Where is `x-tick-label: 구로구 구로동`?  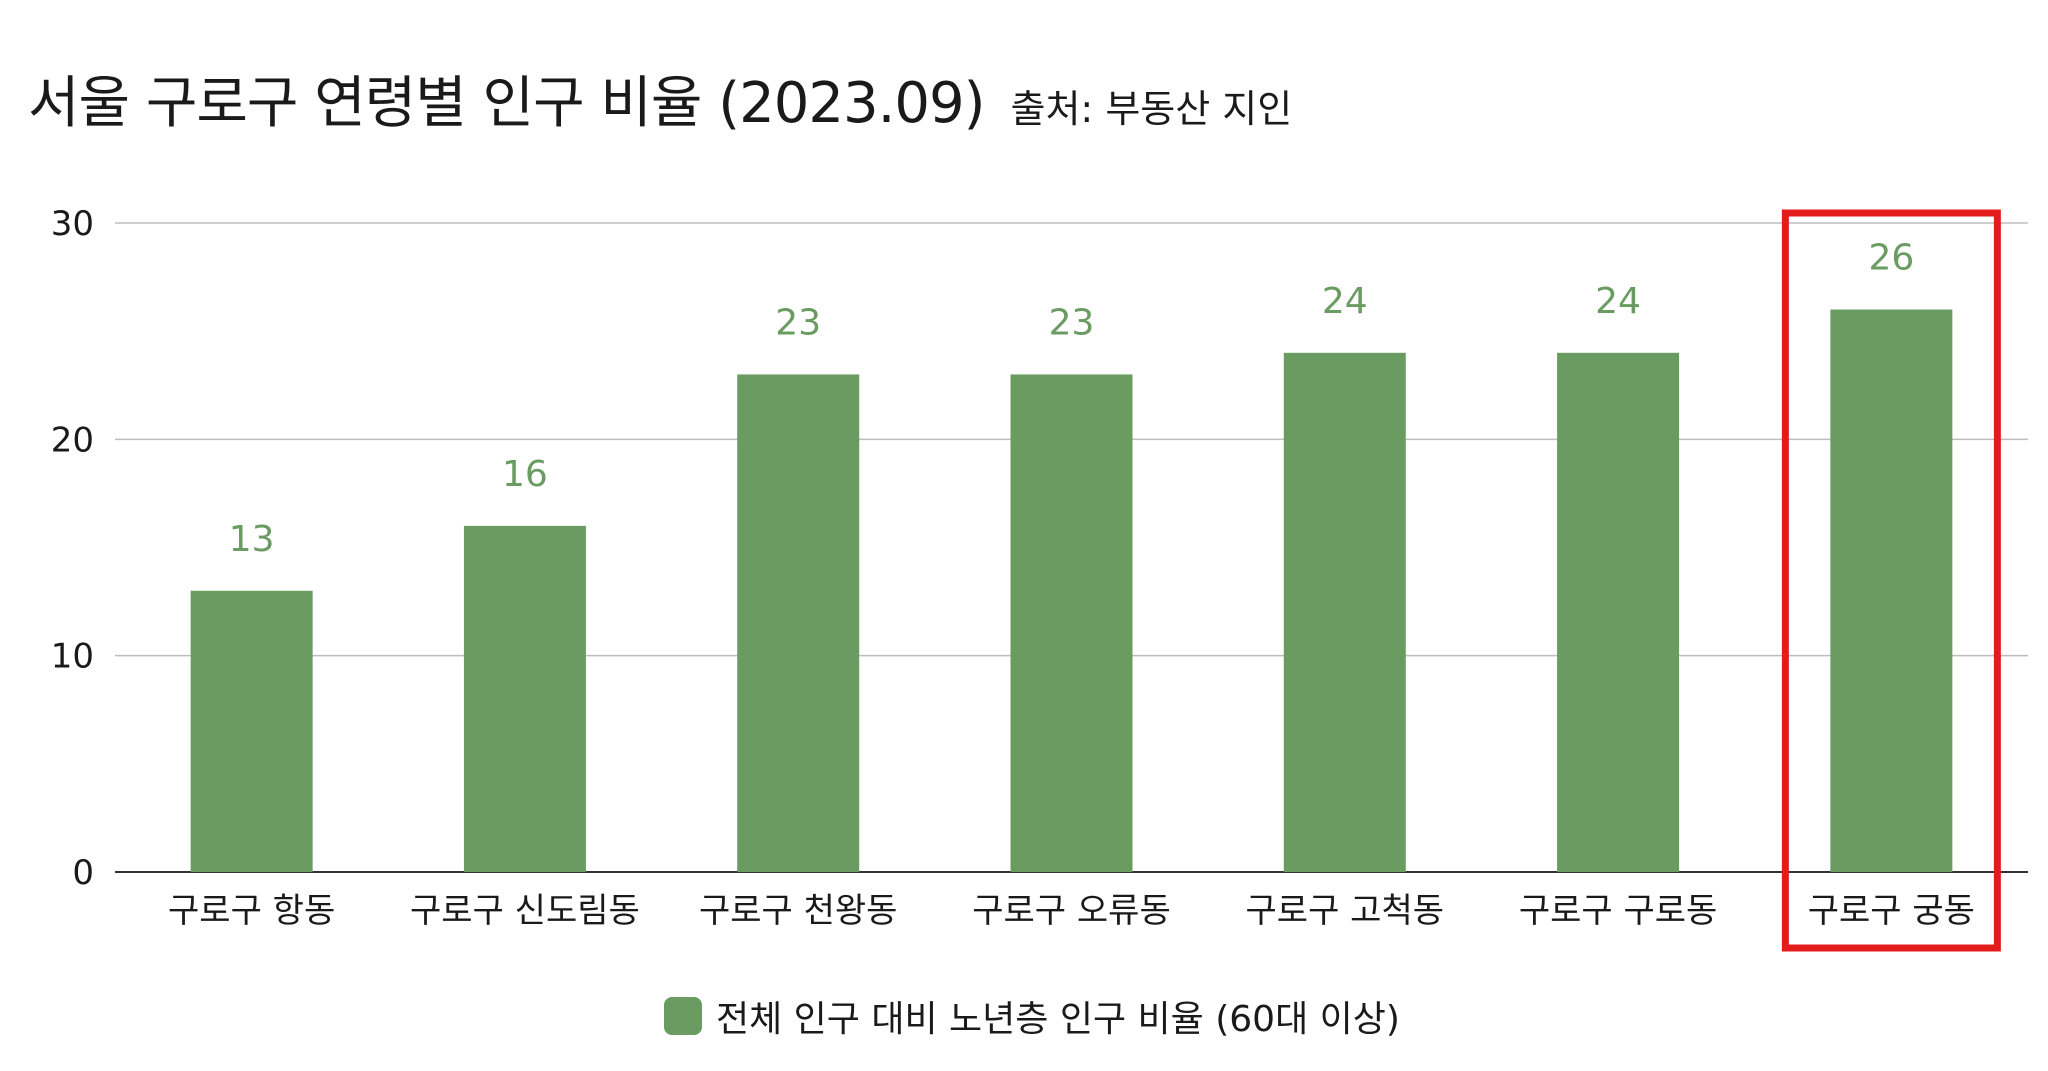
x-tick-label: 구로구 구로동 is located at coordinates (1618, 911).